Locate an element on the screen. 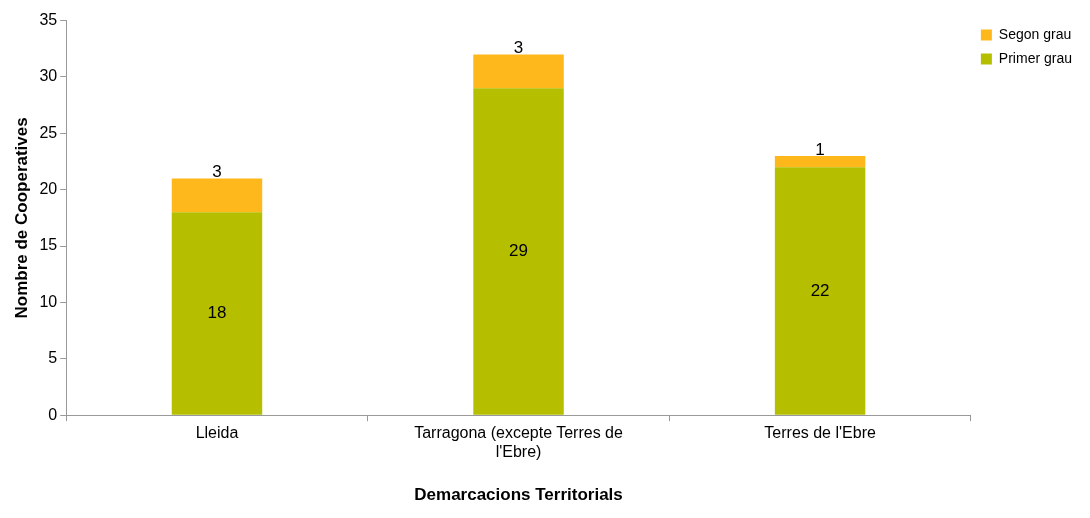 The width and height of the screenshot is (1090, 518). x-axis-title: Demarcacions Territorials is located at coordinates (518, 495).